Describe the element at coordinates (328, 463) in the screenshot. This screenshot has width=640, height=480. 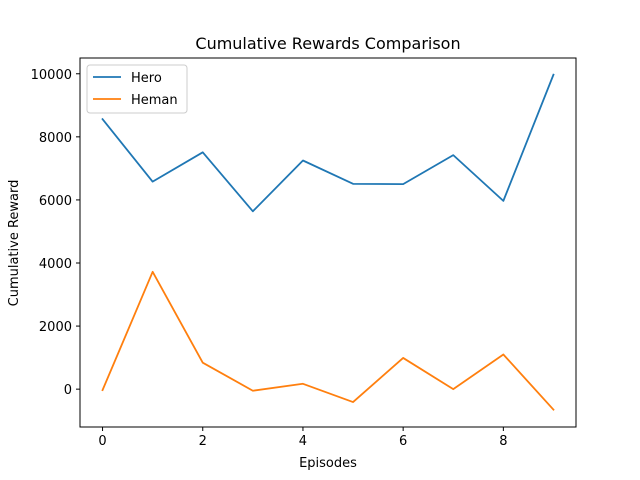
I see `x-axis-label: Episodes` at that location.